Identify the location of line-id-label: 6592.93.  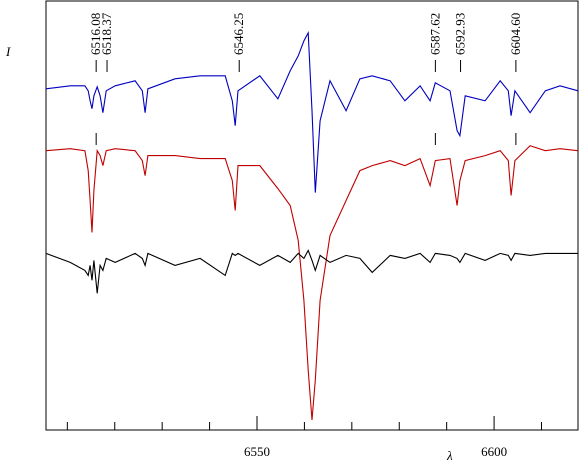
(460, 34).